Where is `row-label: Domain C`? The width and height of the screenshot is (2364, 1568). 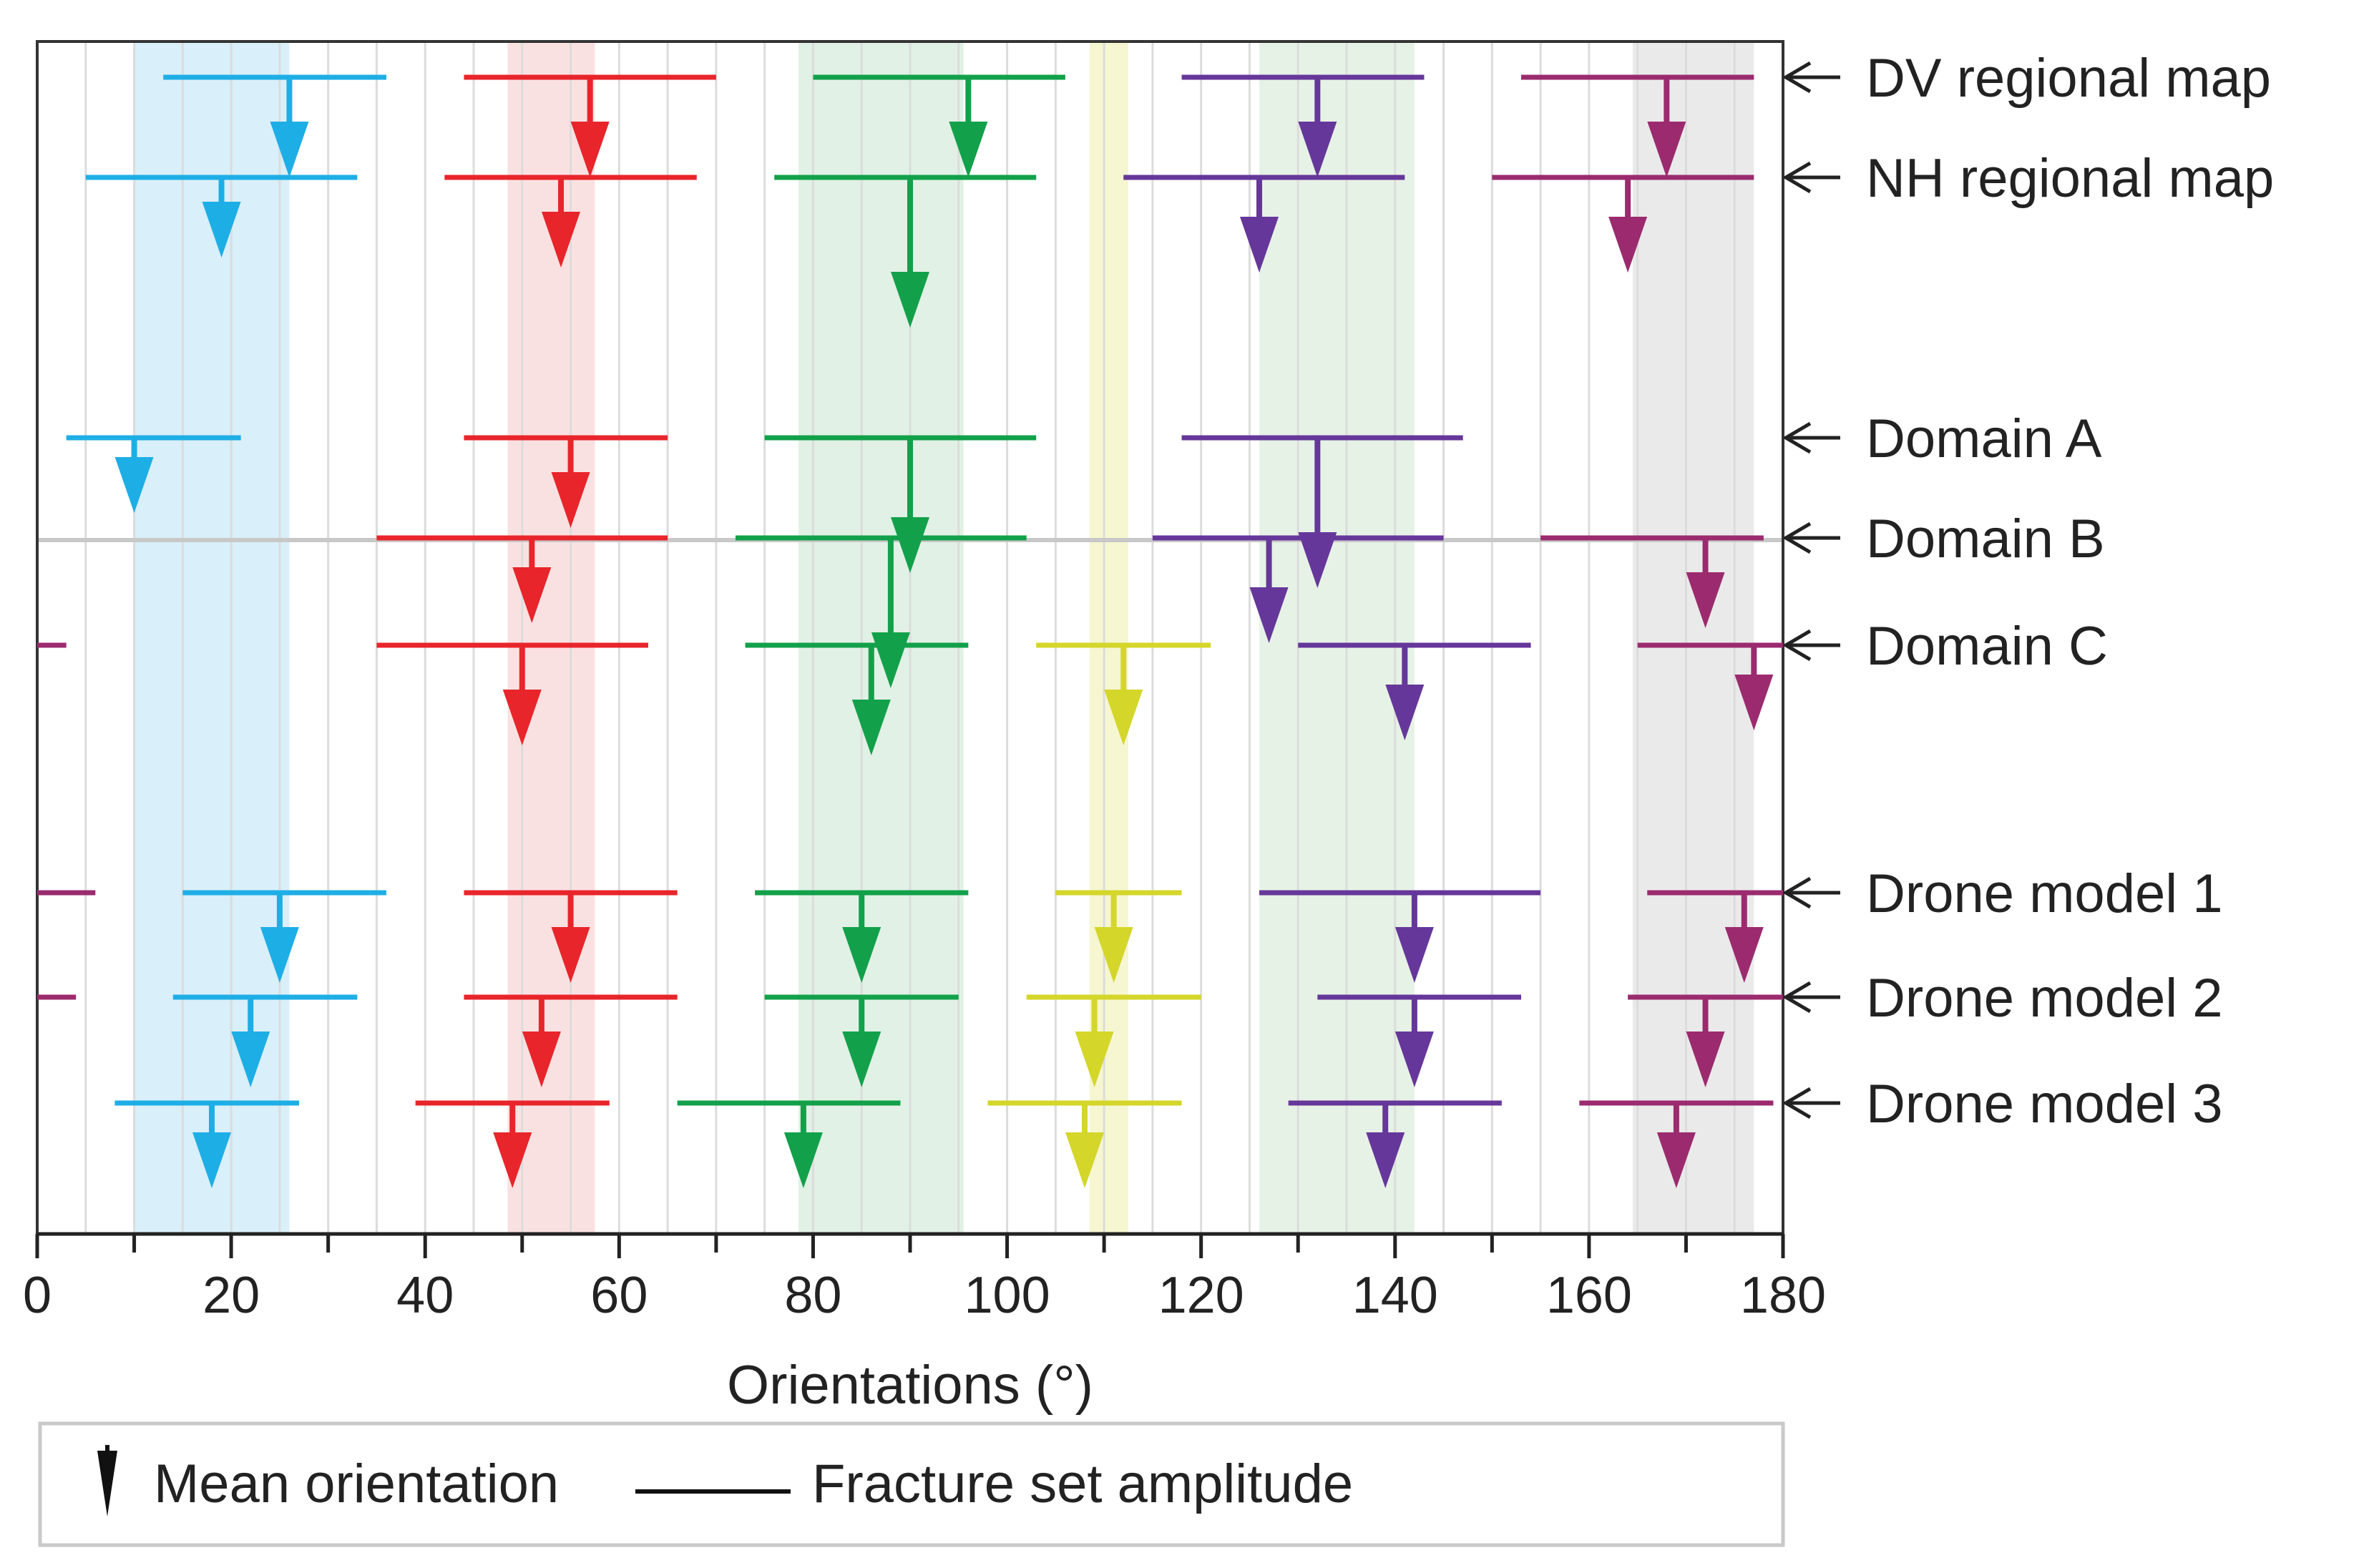
row-label: Domain C is located at coordinates (1987, 647).